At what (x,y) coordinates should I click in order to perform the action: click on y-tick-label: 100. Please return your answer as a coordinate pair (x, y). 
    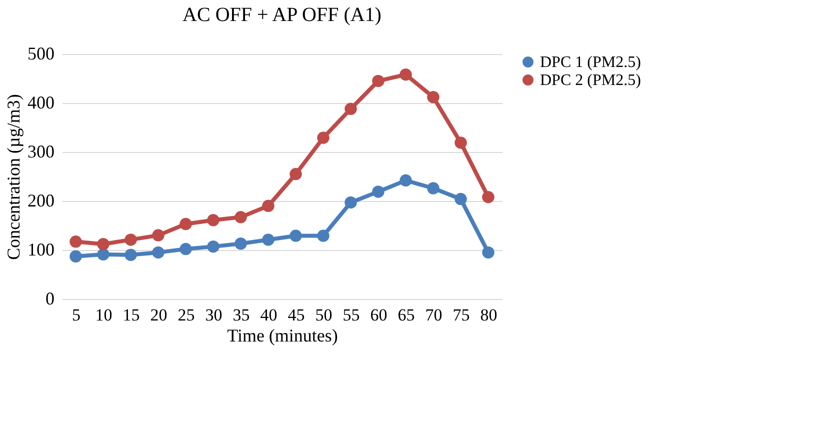
    Looking at the image, I should click on (41, 250).